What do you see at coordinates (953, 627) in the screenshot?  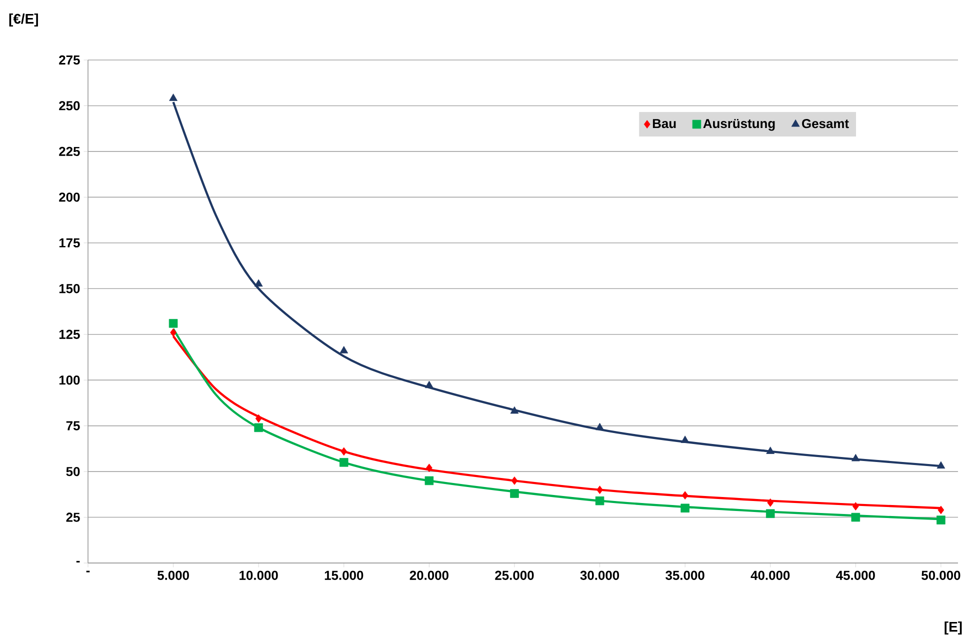 I see `x-axis-title: [E]` at bounding box center [953, 627].